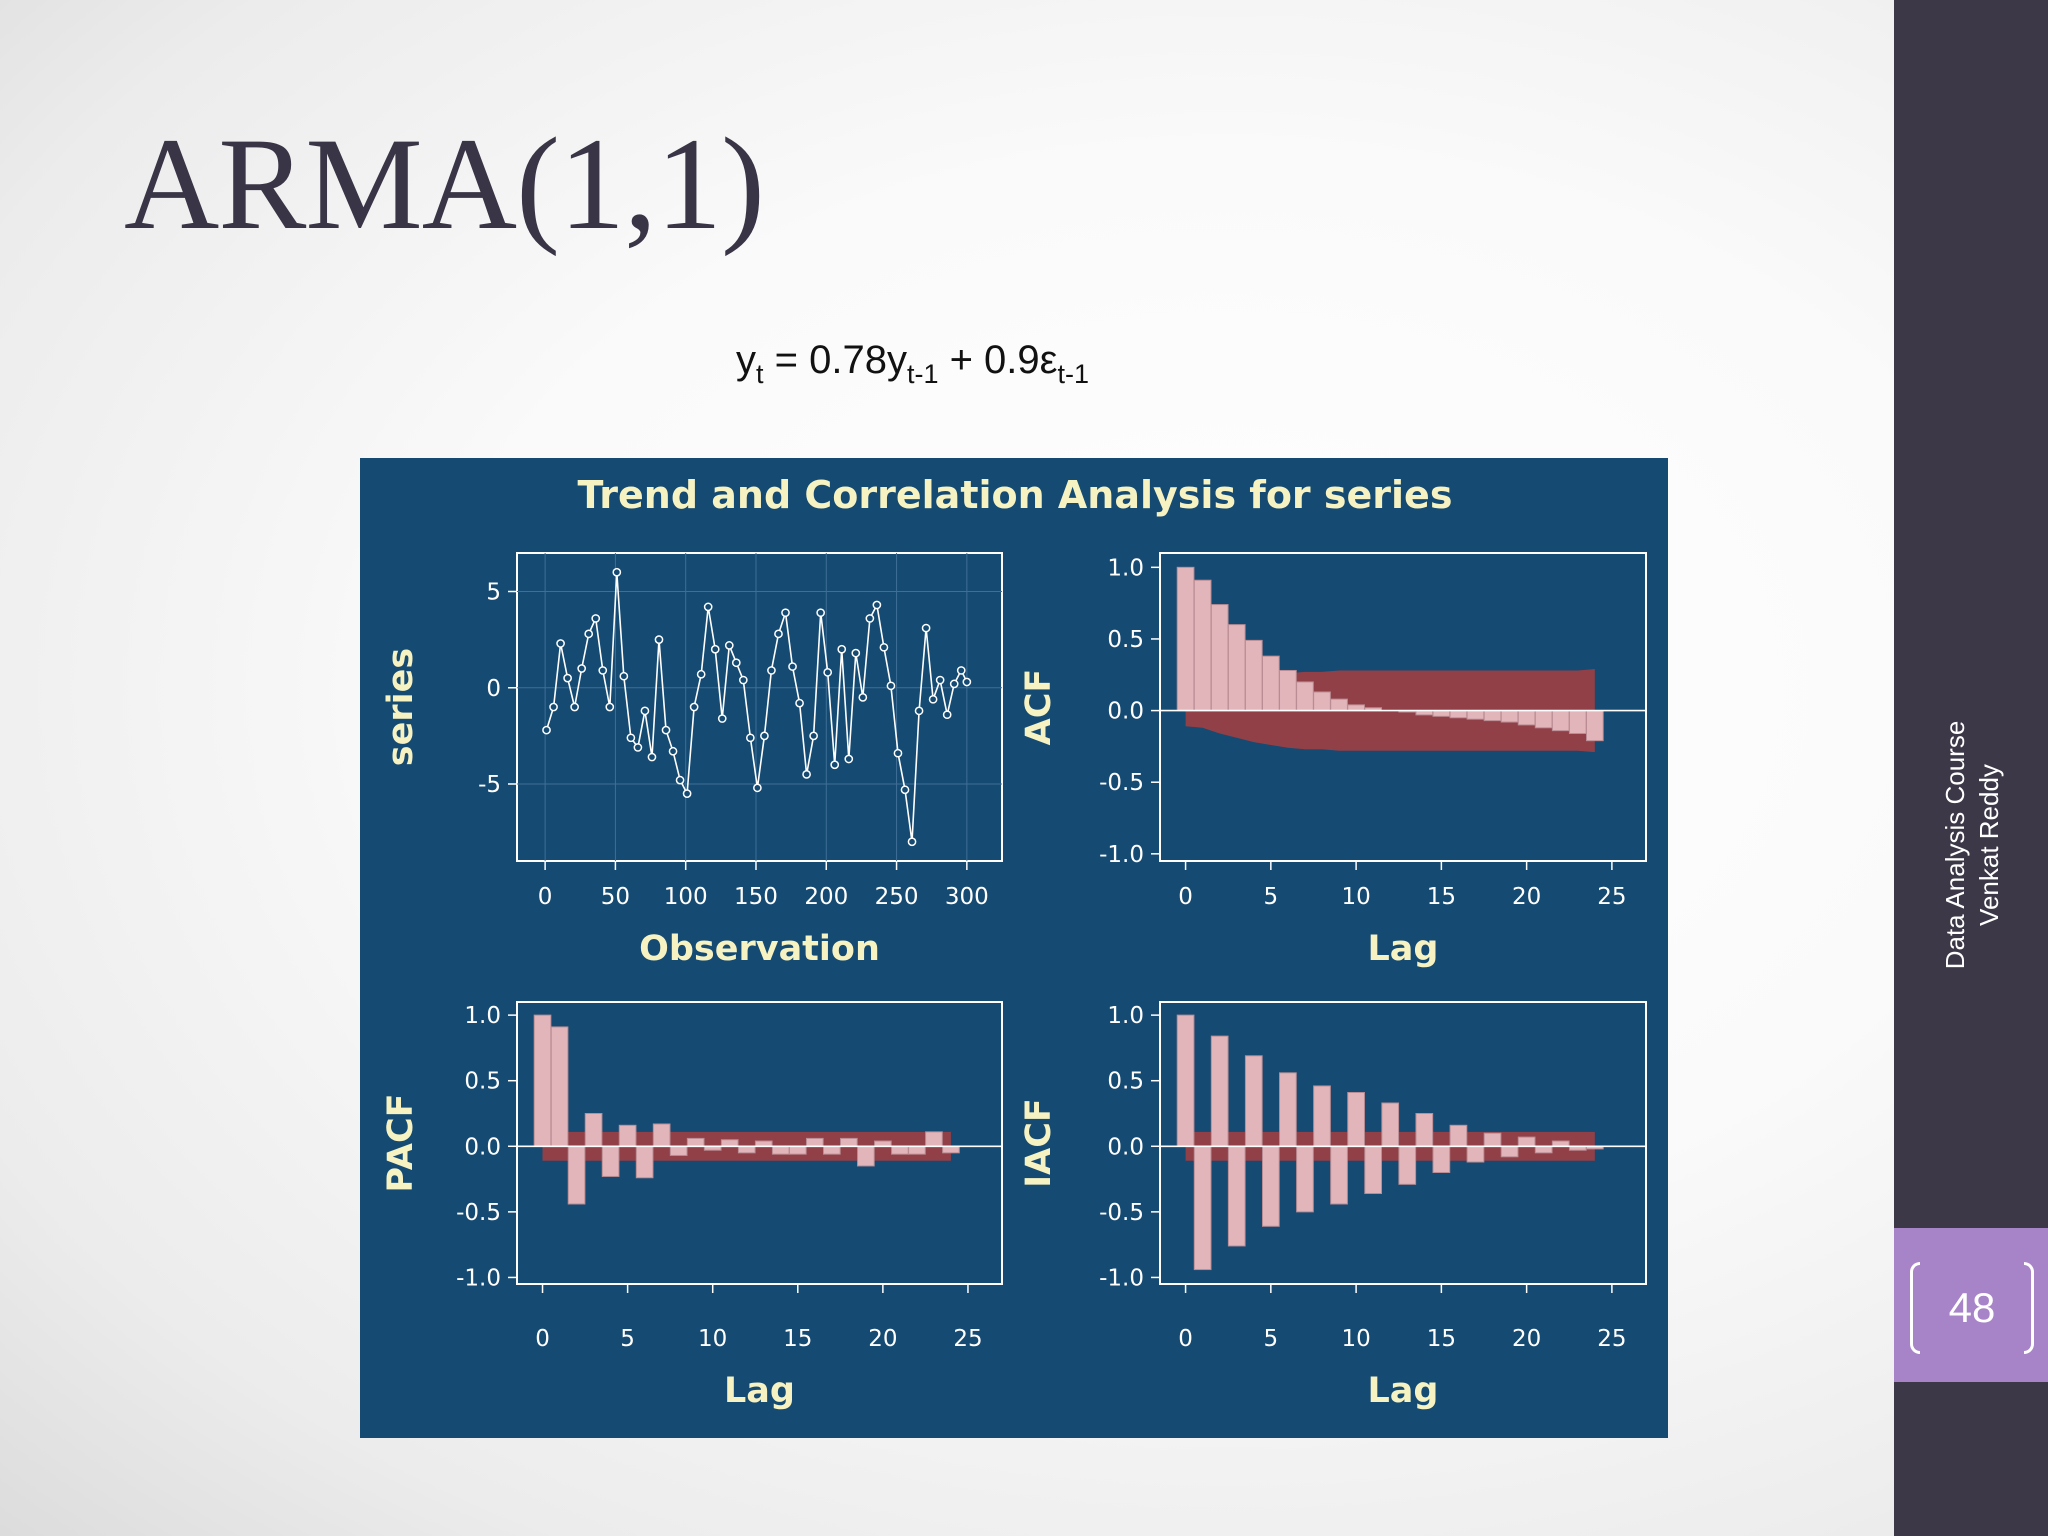 This screenshot has width=2048, height=1536. I want to click on x-tick-label: 5, so click(1271, 897).